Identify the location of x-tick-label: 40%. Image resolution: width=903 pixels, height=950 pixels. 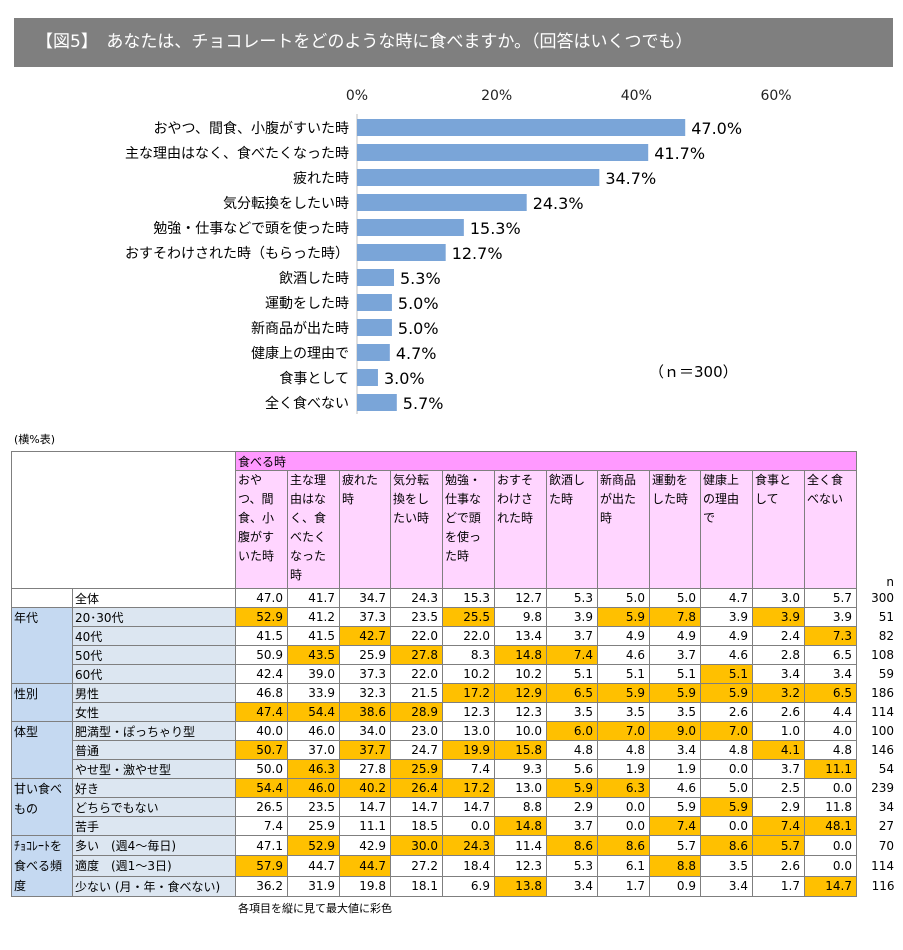
(636, 96).